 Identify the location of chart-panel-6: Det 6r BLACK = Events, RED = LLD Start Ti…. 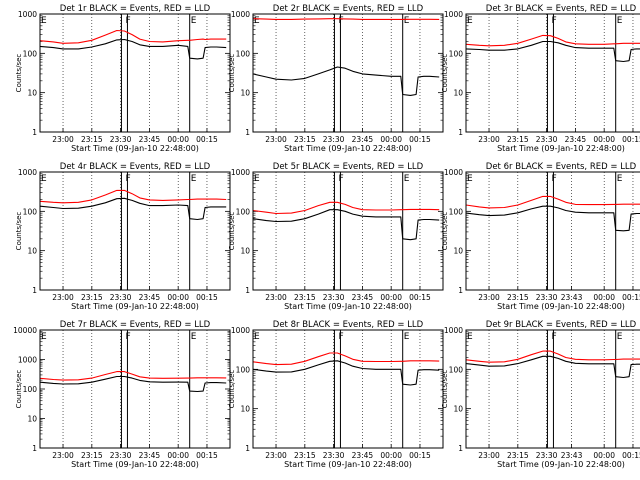
(540, 236).